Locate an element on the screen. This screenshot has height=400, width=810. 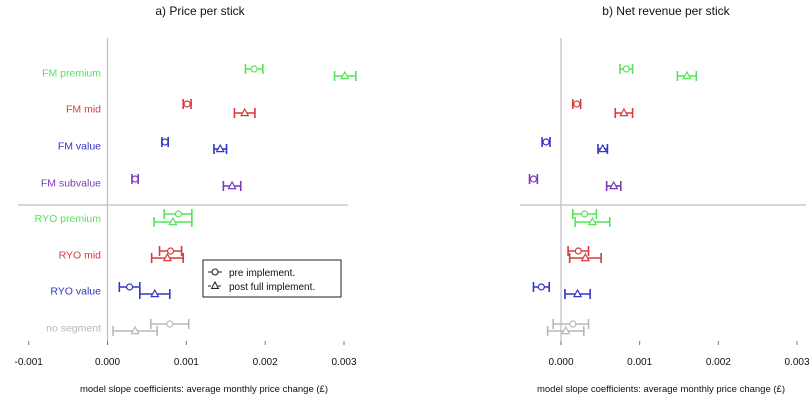
category-fm-premium is located at coordinates (658, 72).